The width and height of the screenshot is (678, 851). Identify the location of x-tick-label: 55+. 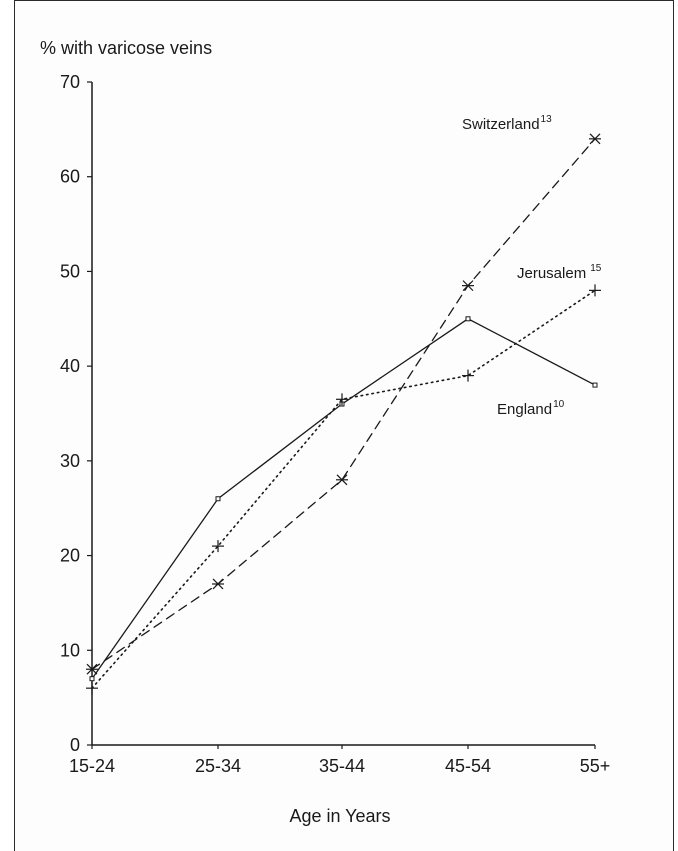
(595, 766).